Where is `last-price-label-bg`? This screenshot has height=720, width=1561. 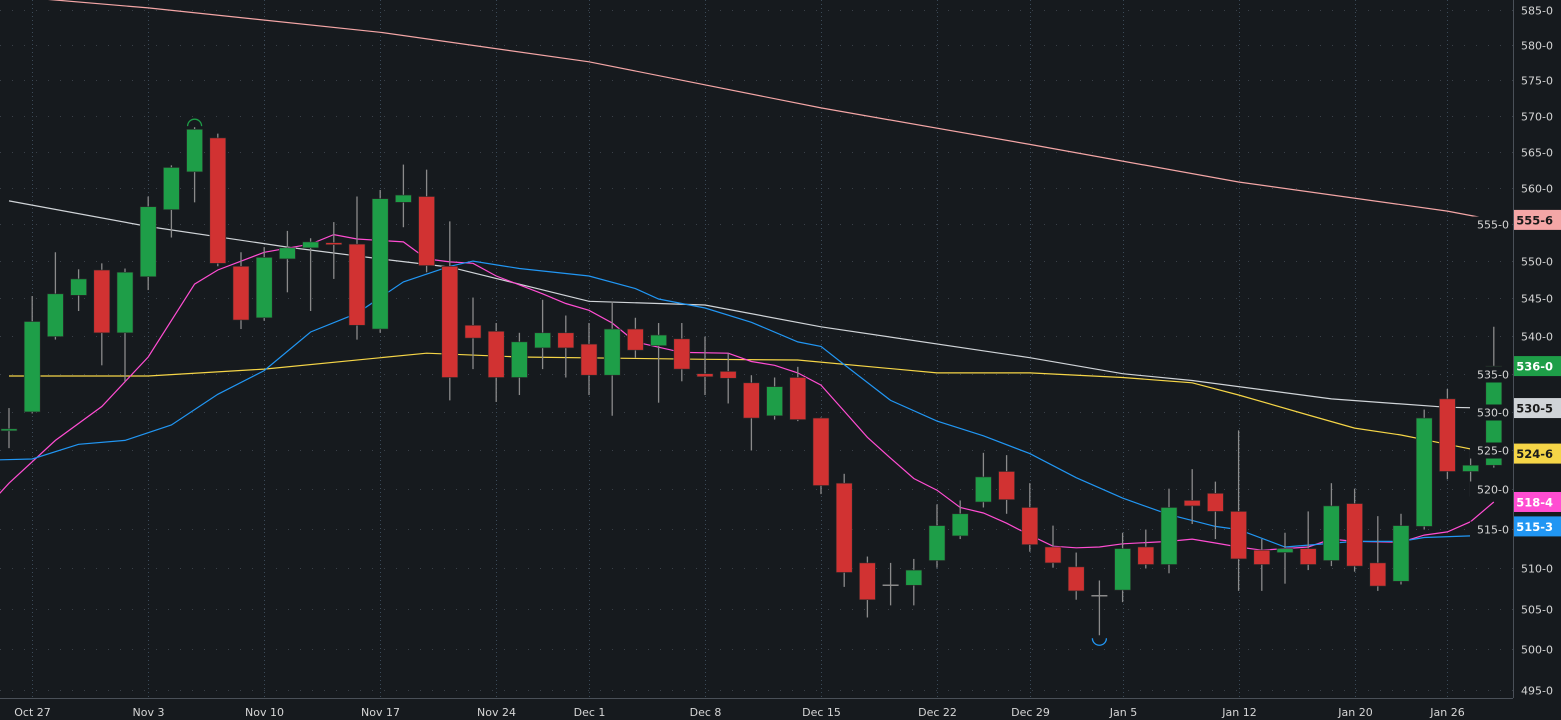 last-price-label-bg is located at coordinates (1537, 366).